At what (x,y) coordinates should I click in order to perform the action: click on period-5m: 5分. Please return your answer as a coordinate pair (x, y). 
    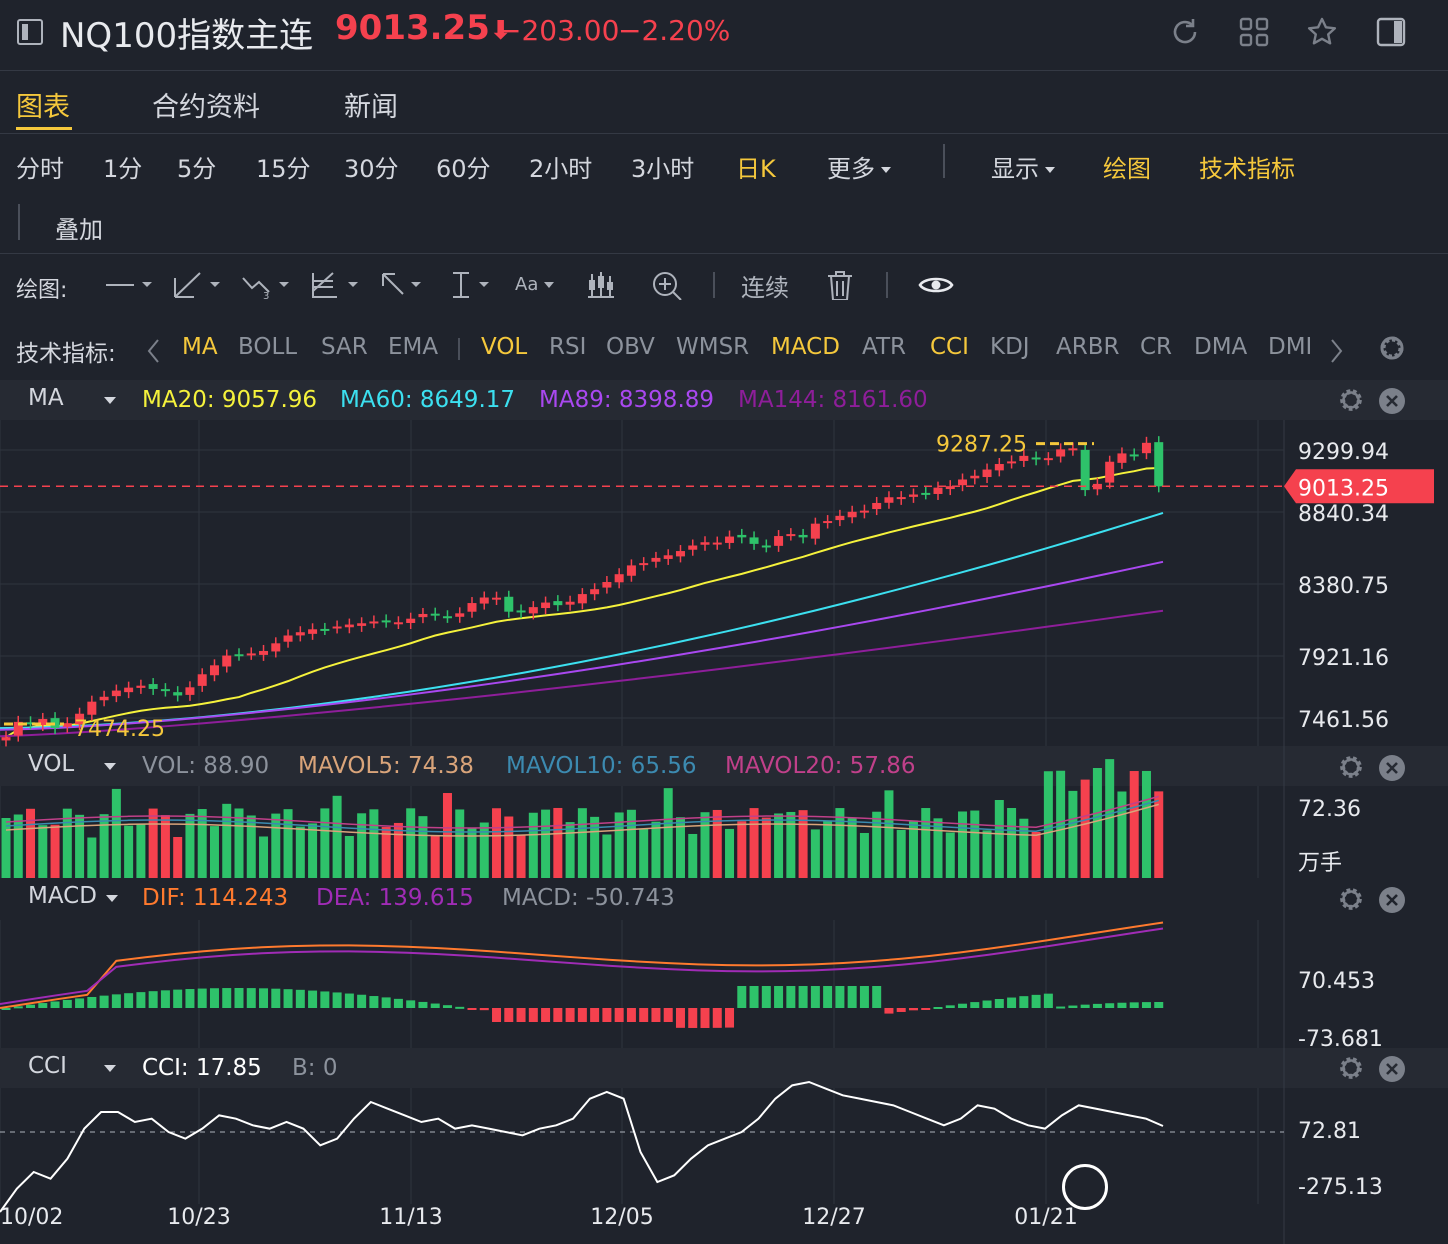
    Looking at the image, I should click on (197, 169).